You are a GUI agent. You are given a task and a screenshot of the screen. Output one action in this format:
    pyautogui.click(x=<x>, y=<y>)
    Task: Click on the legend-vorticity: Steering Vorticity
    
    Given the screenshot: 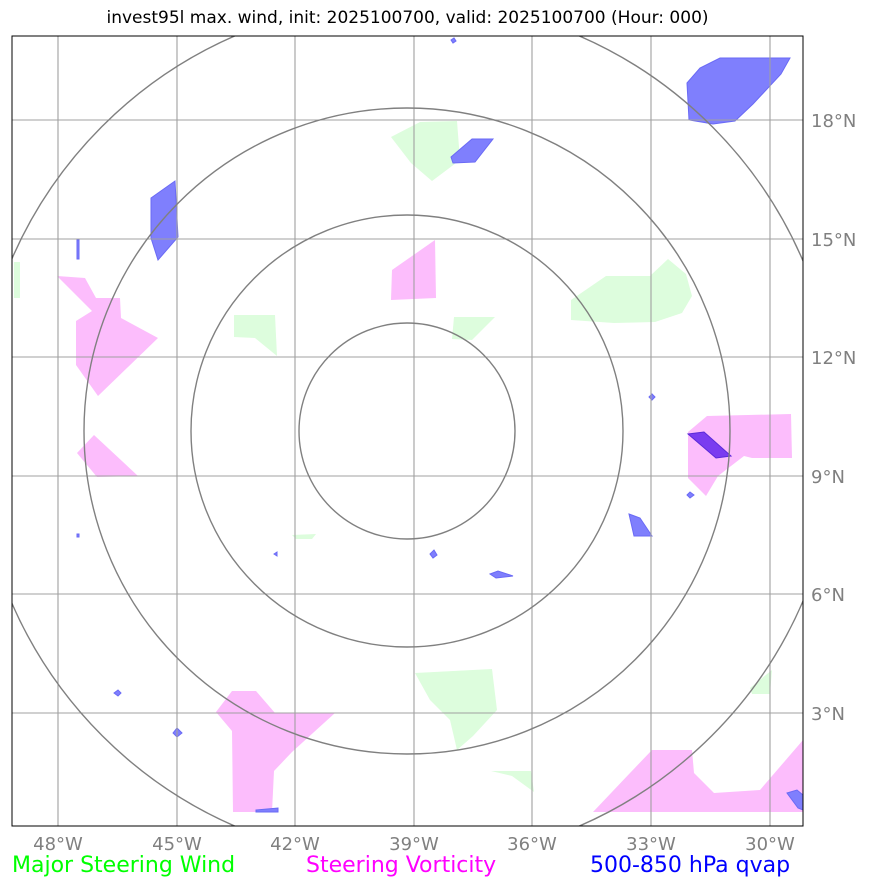 What is the action you would take?
    pyautogui.click(x=401, y=865)
    